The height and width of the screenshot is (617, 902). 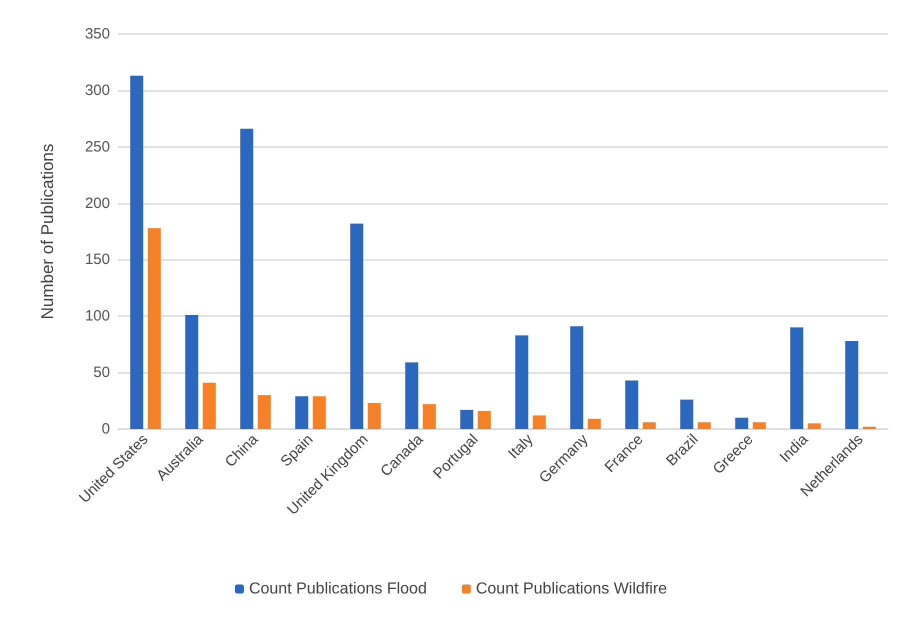 What do you see at coordinates (337, 589) in the screenshot?
I see `legend-label: Count Publications Flood` at bounding box center [337, 589].